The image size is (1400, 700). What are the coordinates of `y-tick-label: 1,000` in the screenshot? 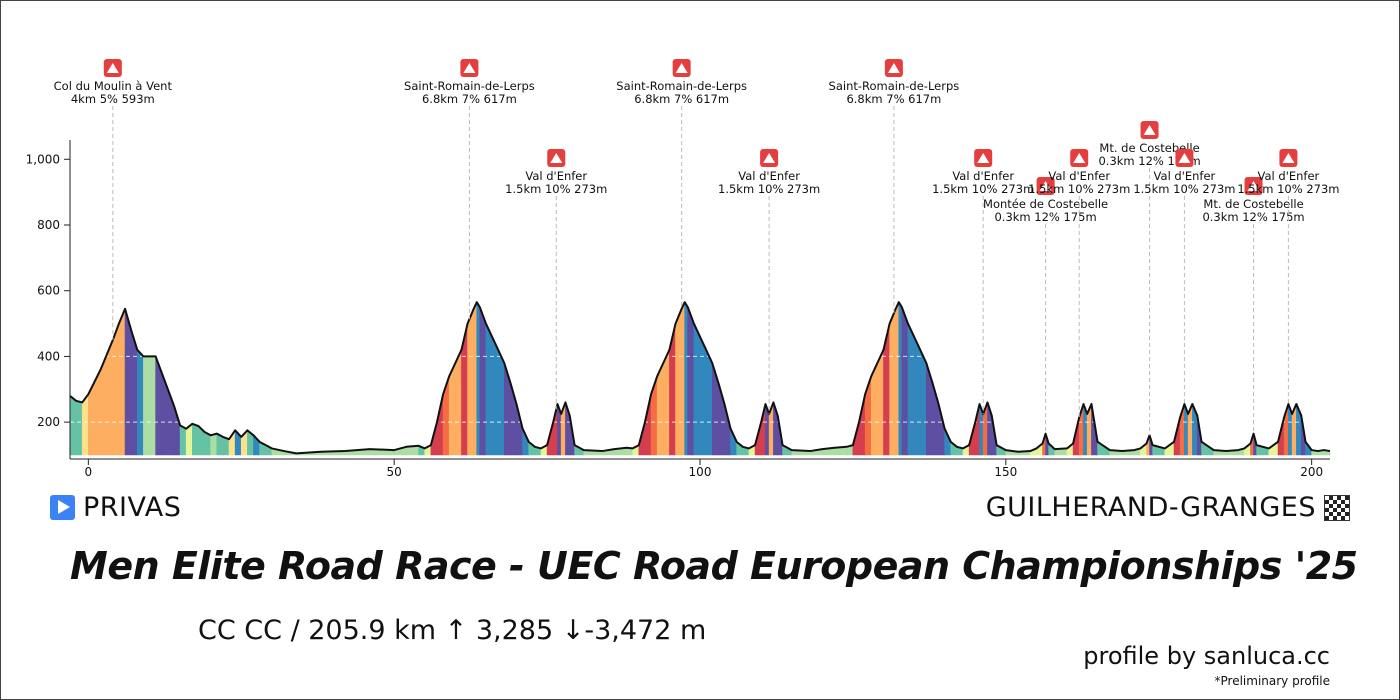 It's located at (43, 159).